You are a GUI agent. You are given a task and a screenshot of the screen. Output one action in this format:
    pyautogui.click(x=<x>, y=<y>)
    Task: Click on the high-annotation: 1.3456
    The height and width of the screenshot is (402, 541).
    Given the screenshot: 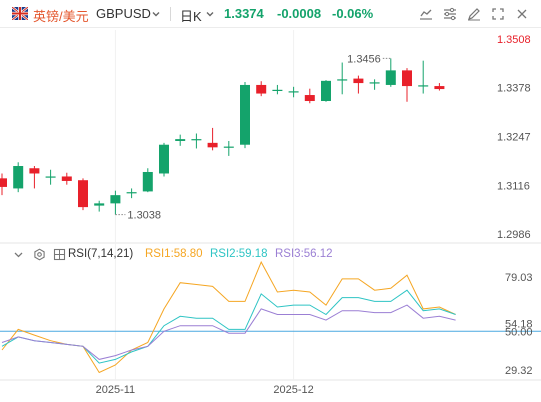 What is the action you would take?
    pyautogui.click(x=364, y=59)
    